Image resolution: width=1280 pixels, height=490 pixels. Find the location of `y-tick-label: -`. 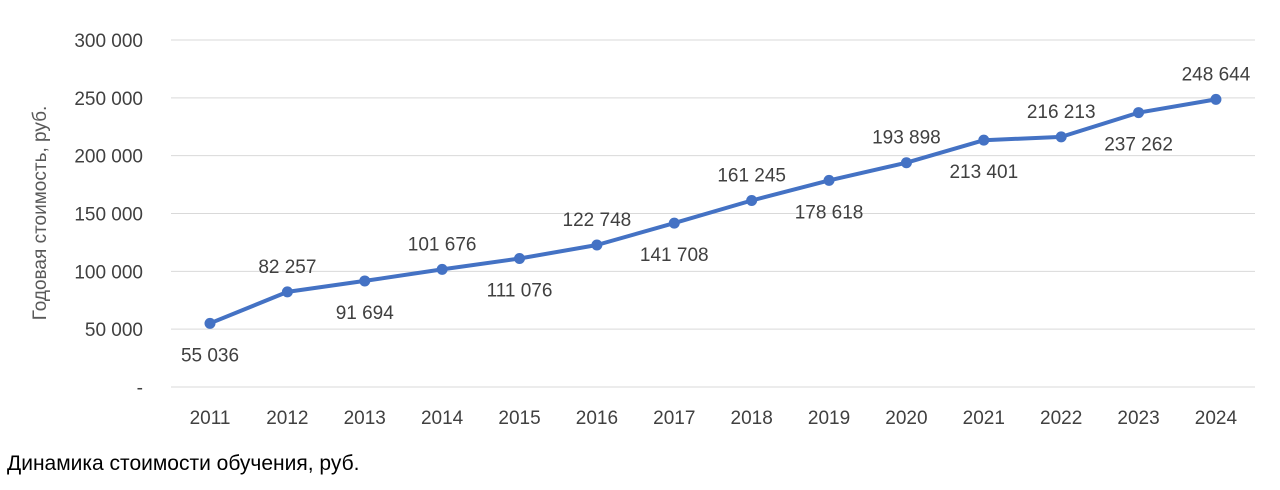

y-tick-label: - is located at coordinates (140, 388).